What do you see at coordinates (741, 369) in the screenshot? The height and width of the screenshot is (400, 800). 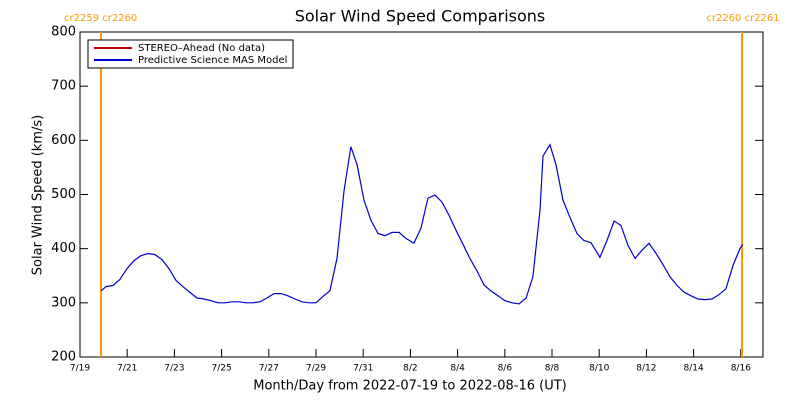 I see `x-tick-label: 8/16` at bounding box center [741, 369].